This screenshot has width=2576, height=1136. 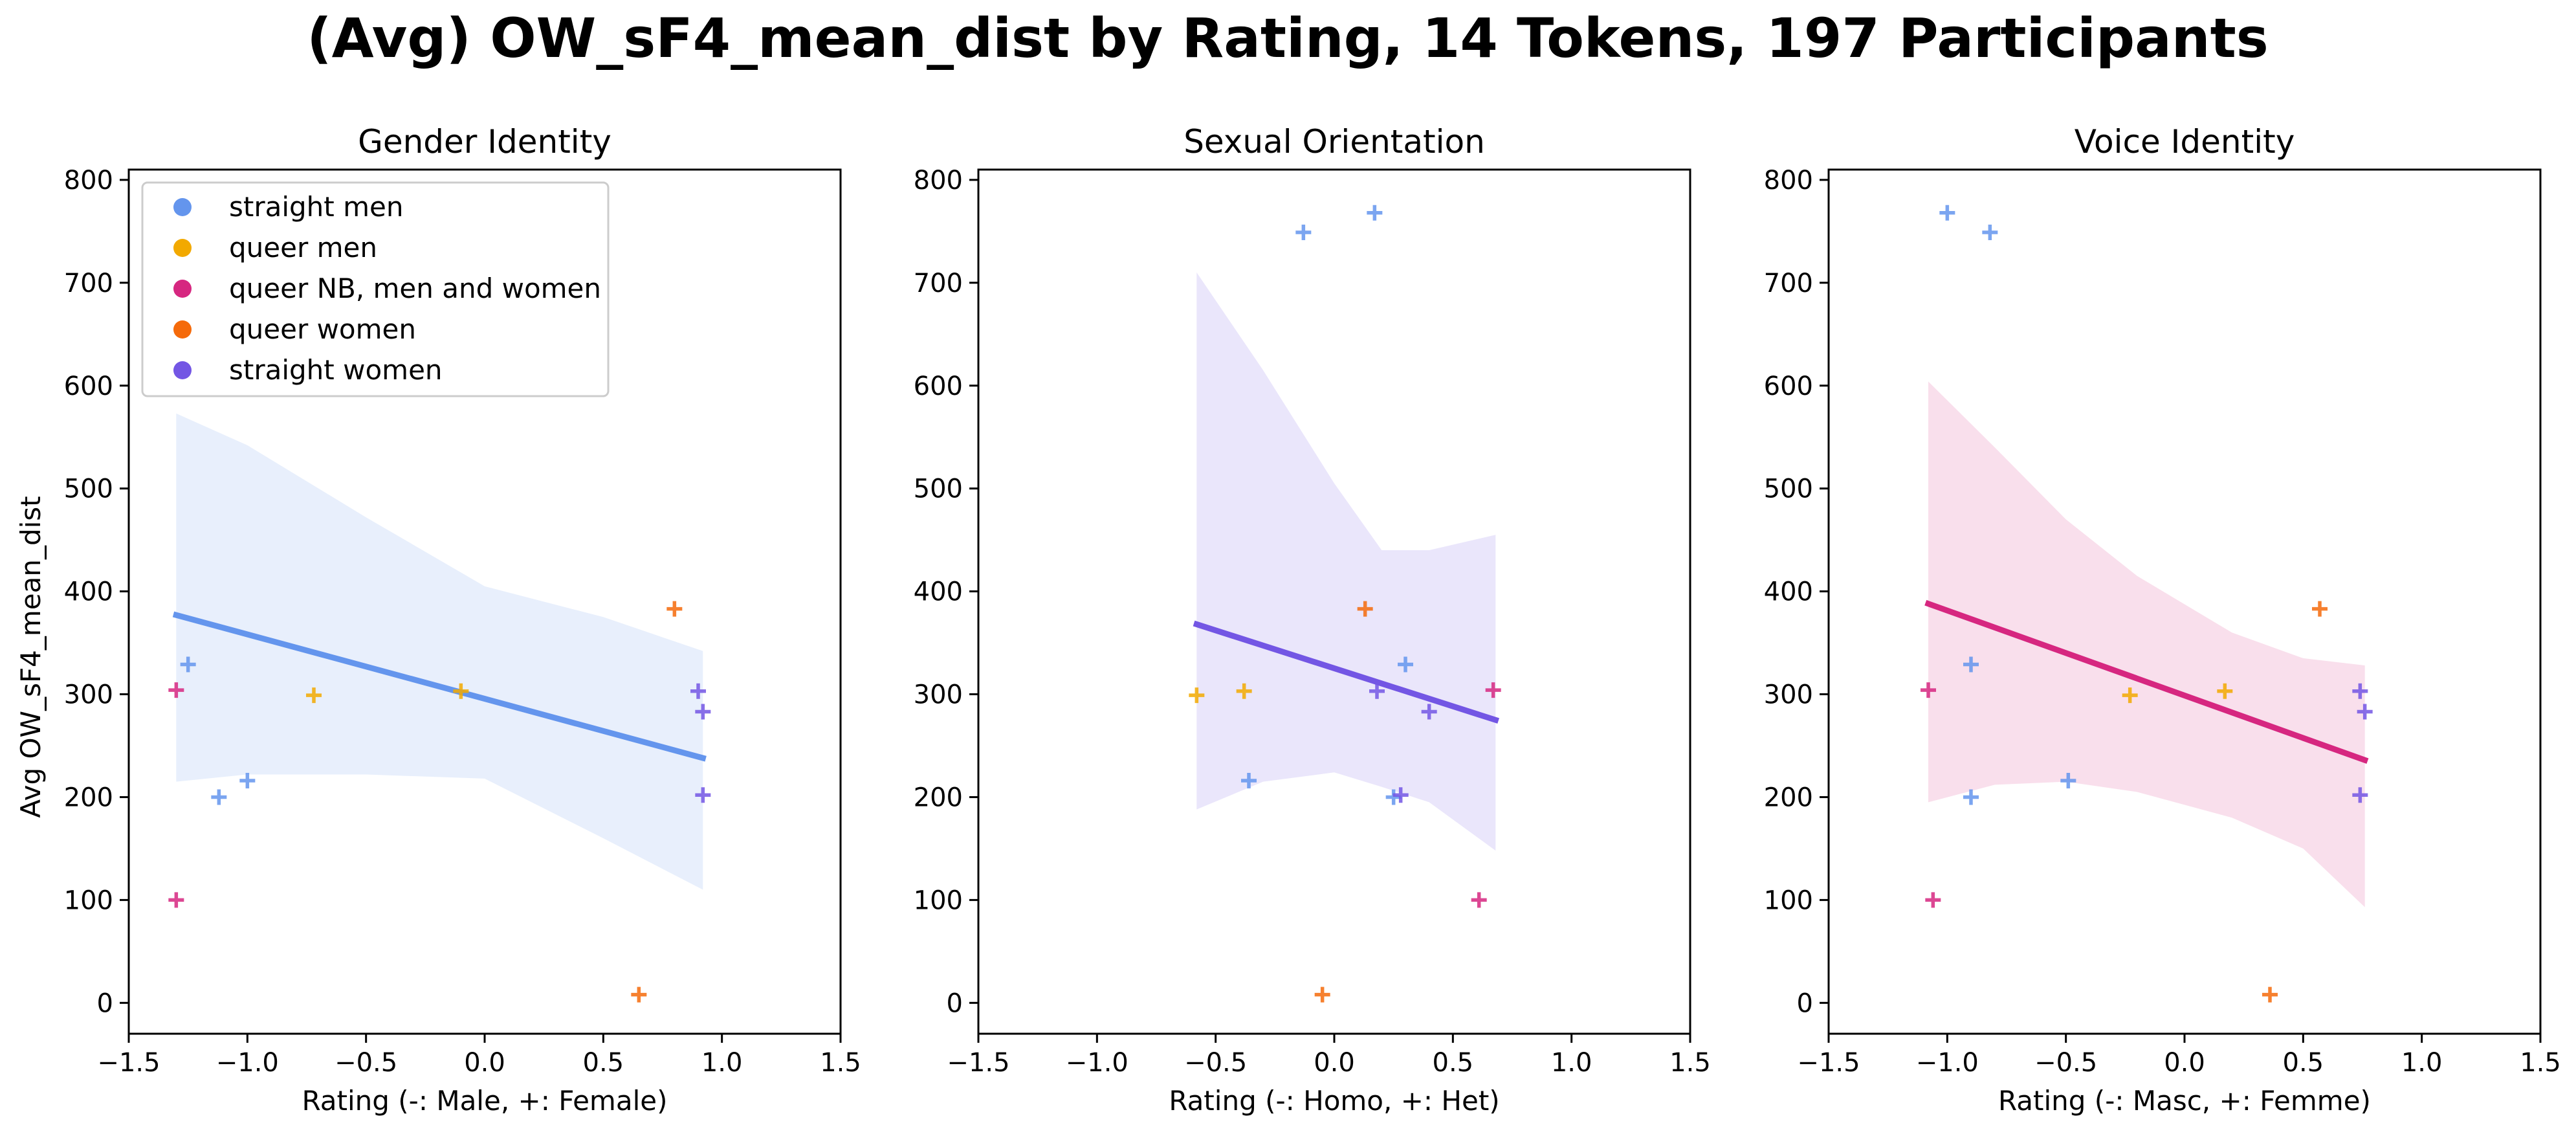 I want to click on x-axis-label: Rating (-: Male, +: Female), so click(x=485, y=1101).